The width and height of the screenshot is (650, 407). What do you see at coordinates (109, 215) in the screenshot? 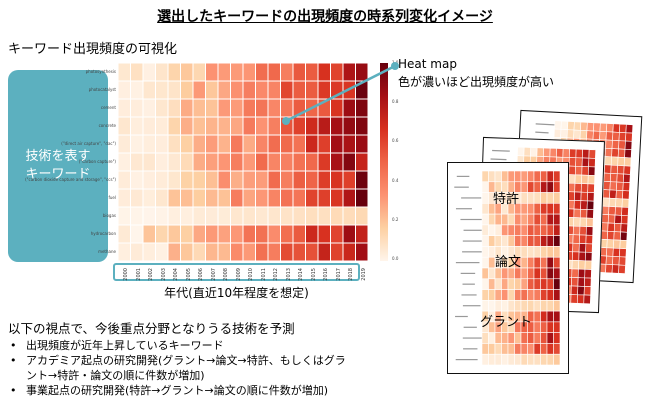
I see `heatmap-row-label: biogas` at bounding box center [109, 215].